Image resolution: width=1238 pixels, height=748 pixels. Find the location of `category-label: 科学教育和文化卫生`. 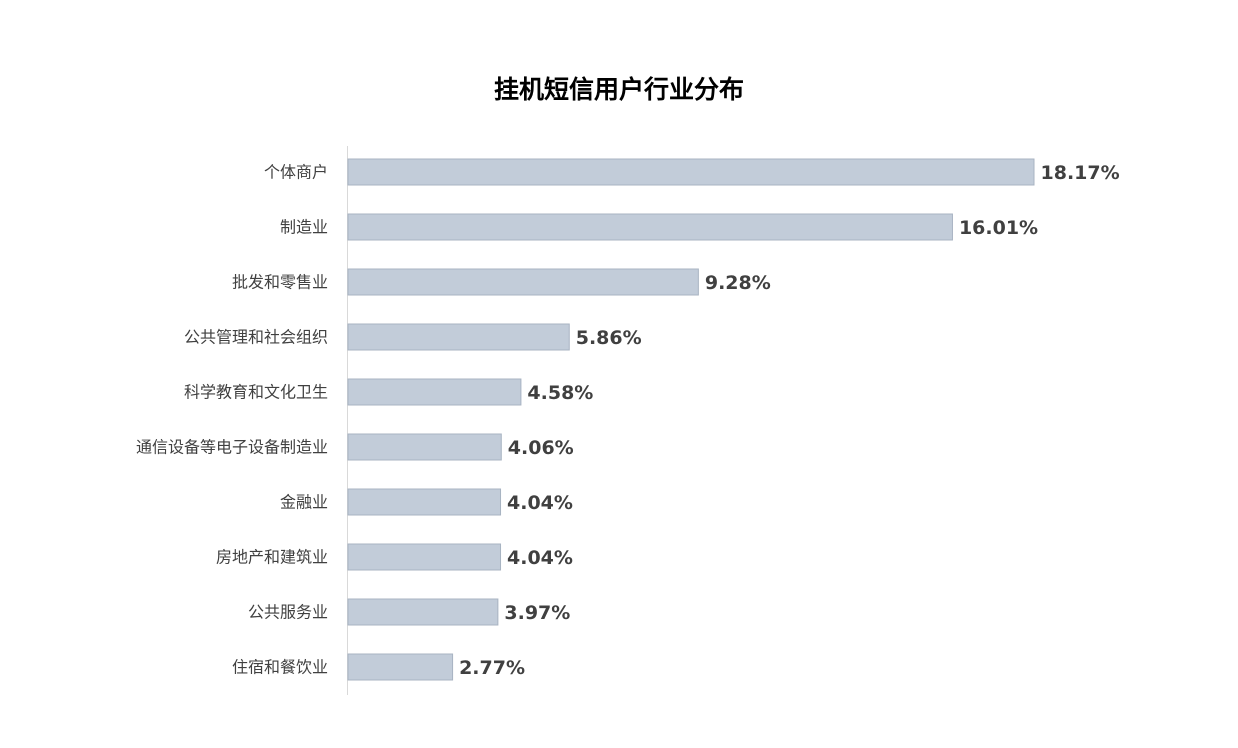

category-label: 科学教育和文化卫生 is located at coordinates (256, 392).